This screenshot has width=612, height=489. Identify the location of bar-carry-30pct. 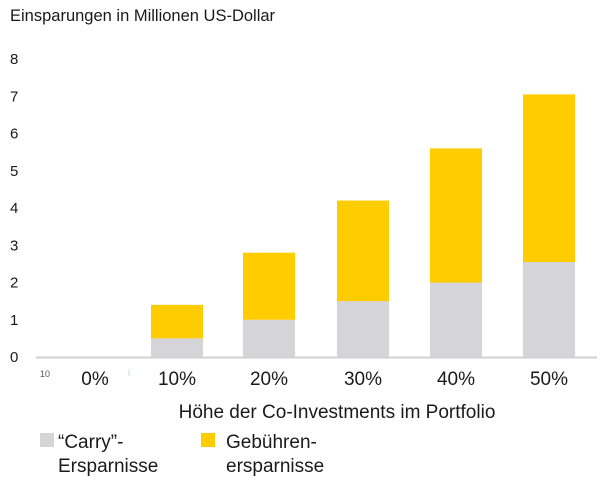
(363, 329).